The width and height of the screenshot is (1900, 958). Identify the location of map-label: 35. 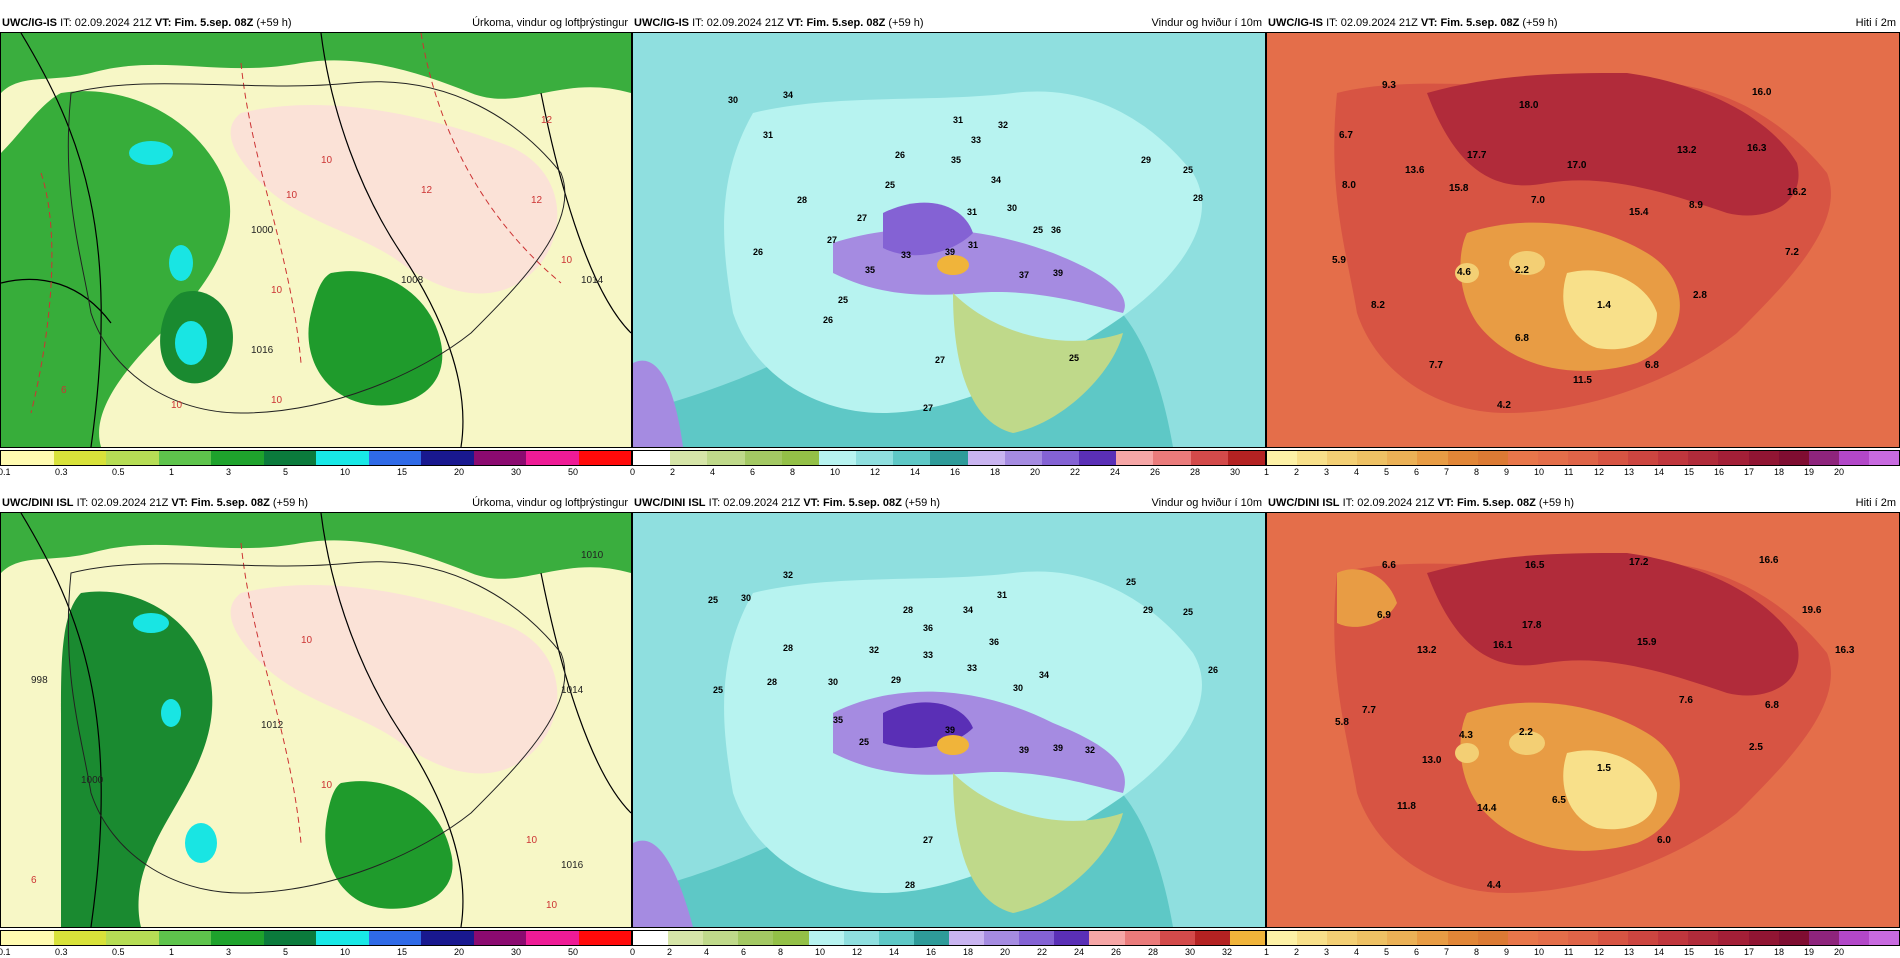
(956, 160).